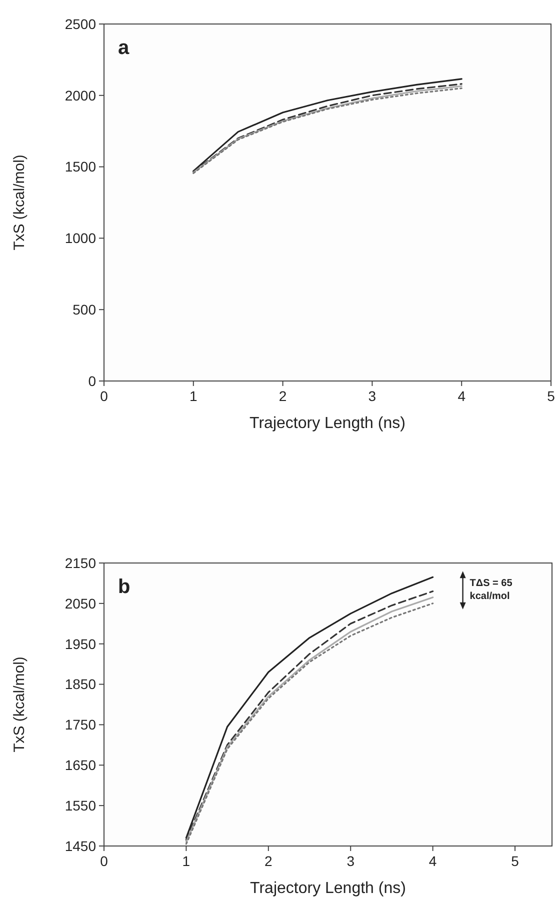 The height and width of the screenshot is (906, 555). I want to click on y-tick-label: 1550, so click(80, 805).